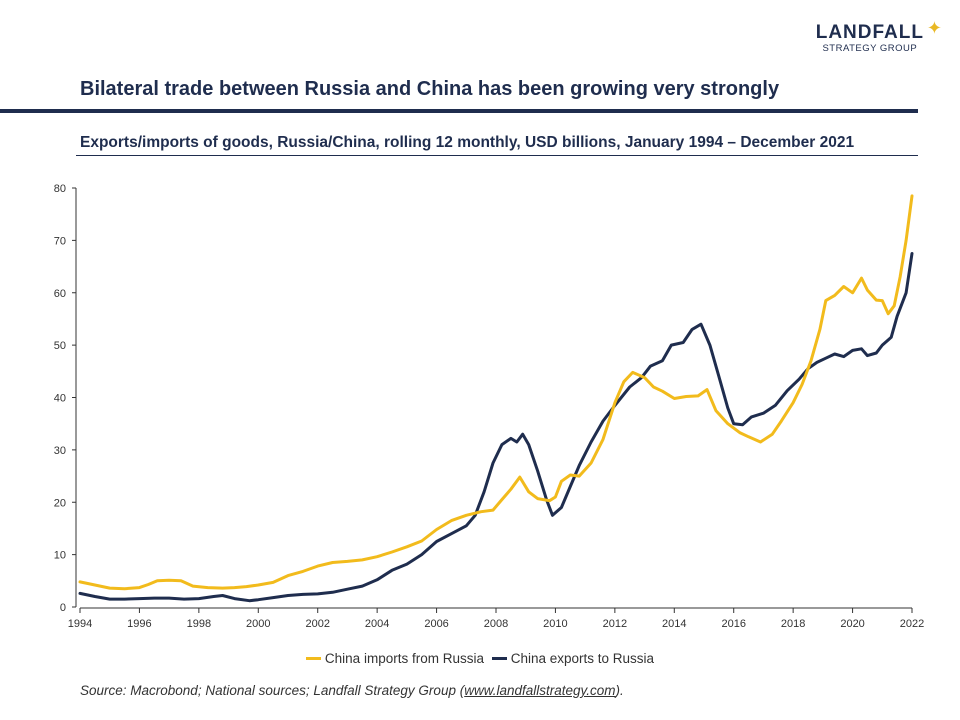 The width and height of the screenshot is (960, 720). I want to click on title-divider, so click(459, 111).